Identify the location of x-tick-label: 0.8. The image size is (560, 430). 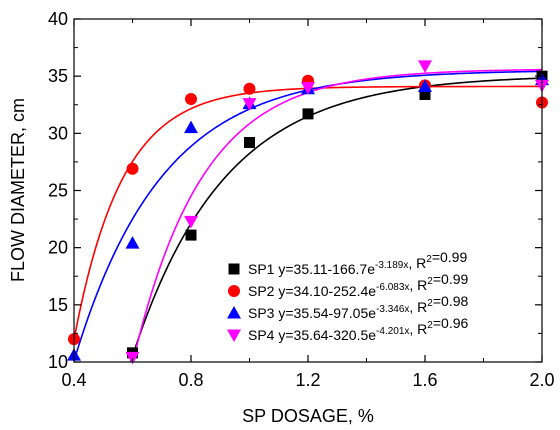
(190, 380).